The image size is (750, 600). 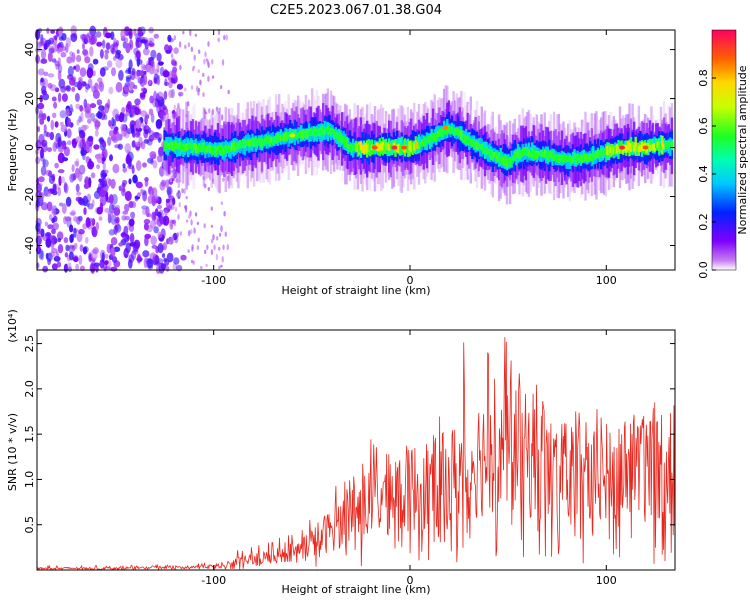 I want to click on snr-ytick-label: 1.0, so click(x=29, y=480).